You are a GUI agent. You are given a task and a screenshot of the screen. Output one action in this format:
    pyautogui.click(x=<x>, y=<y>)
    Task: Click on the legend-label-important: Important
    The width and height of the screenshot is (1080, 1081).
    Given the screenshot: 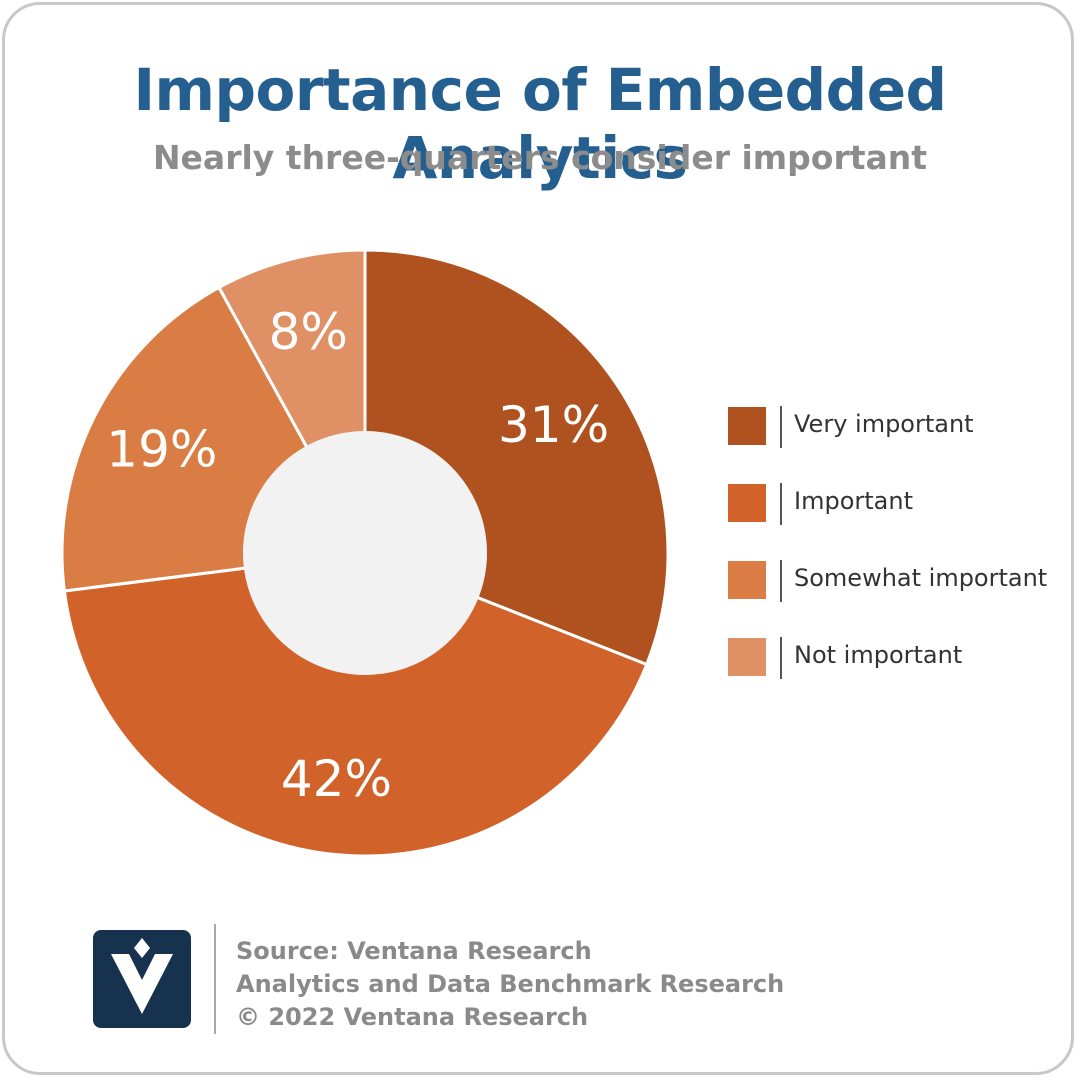 What is the action you would take?
    pyautogui.click(x=853, y=501)
    